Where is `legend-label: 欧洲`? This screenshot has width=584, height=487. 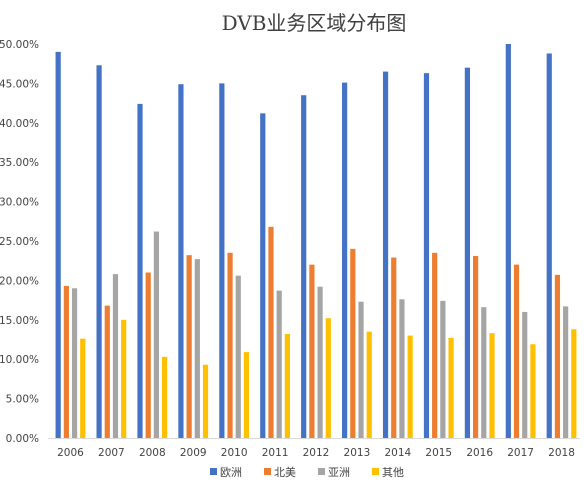
legend-label: 欧洲 is located at coordinates (231, 472).